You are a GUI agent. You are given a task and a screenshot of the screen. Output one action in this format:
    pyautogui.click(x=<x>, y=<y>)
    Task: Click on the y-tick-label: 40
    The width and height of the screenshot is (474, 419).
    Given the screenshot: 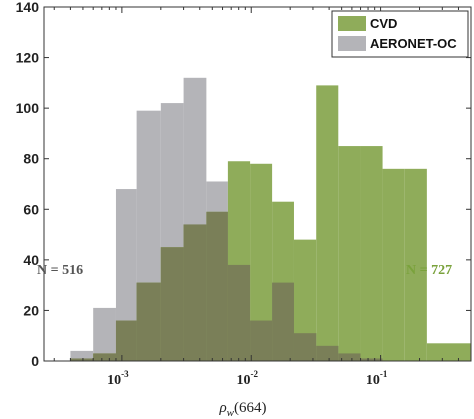 What is the action you would take?
    pyautogui.click(x=31, y=260)
    